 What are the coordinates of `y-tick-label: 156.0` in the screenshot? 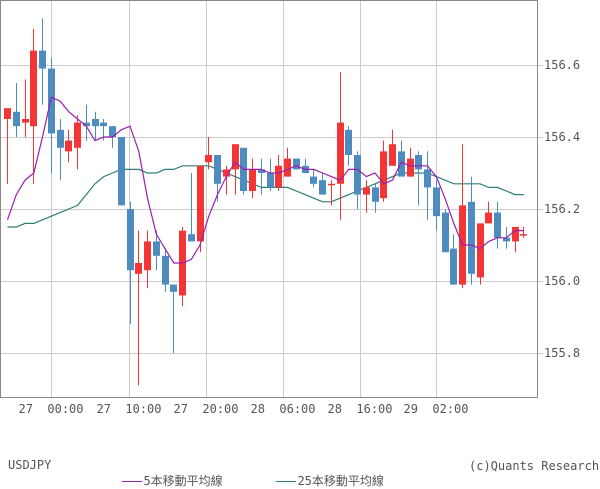 It's located at (562, 281).